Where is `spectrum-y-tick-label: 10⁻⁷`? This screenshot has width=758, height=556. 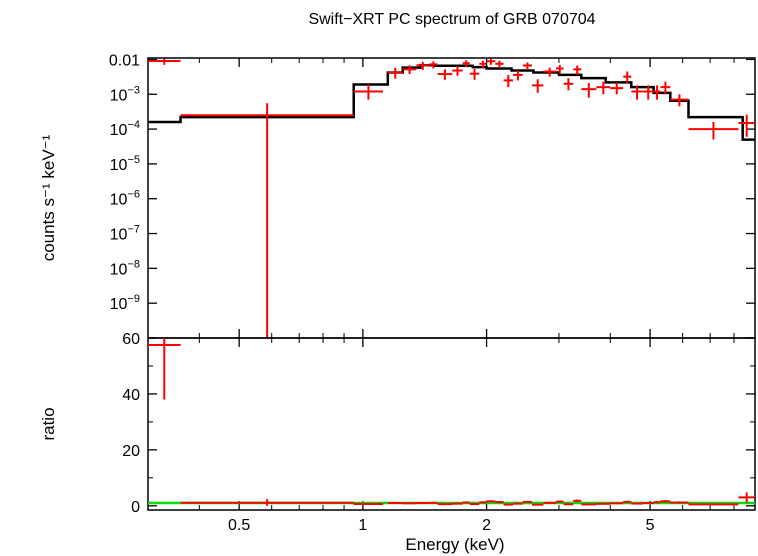
spectrum-y-tick-label: 10⁻⁷ is located at coordinates (125, 234).